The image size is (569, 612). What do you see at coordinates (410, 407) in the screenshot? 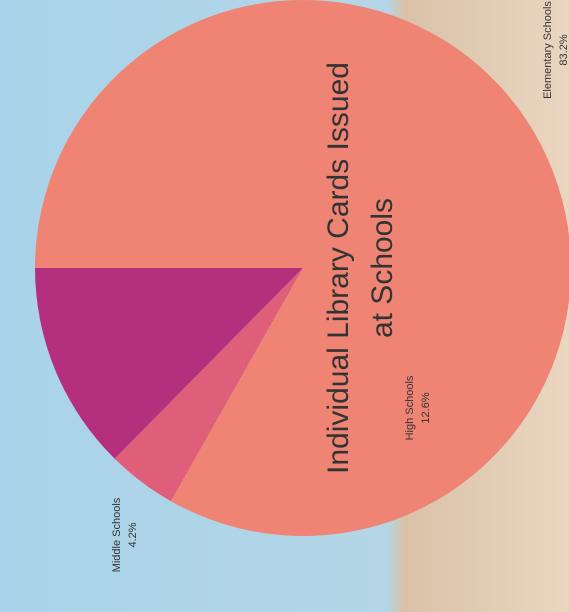
I see `category-label: High Schools` at bounding box center [410, 407].